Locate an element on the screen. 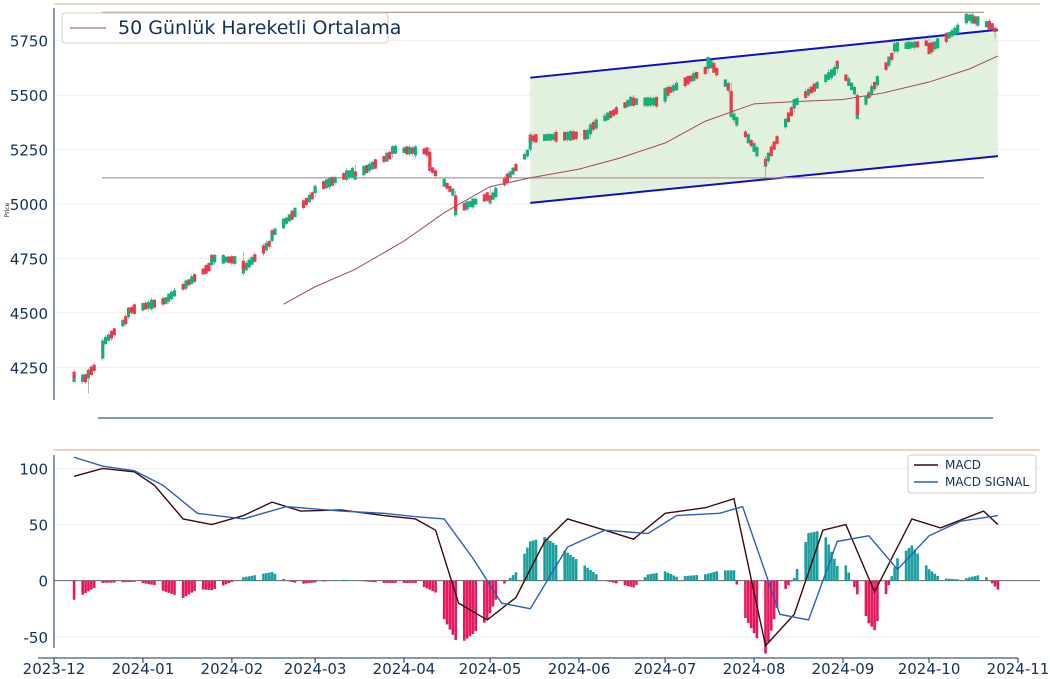 This screenshot has width=1050, height=679. channel-lower-line is located at coordinates (764, 179).